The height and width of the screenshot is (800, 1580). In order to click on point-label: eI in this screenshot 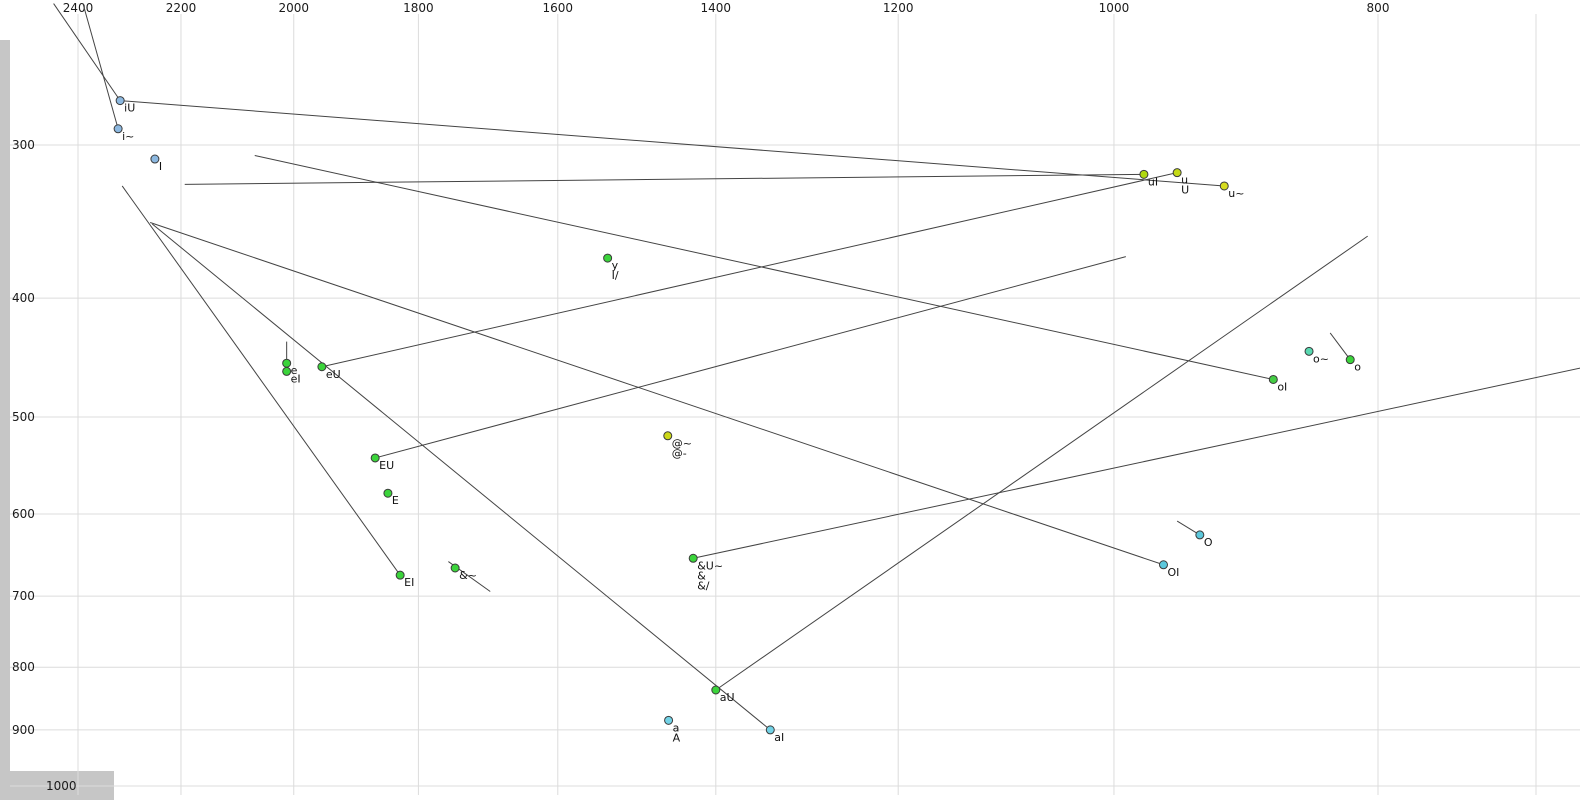, I will do `click(296, 378)`.